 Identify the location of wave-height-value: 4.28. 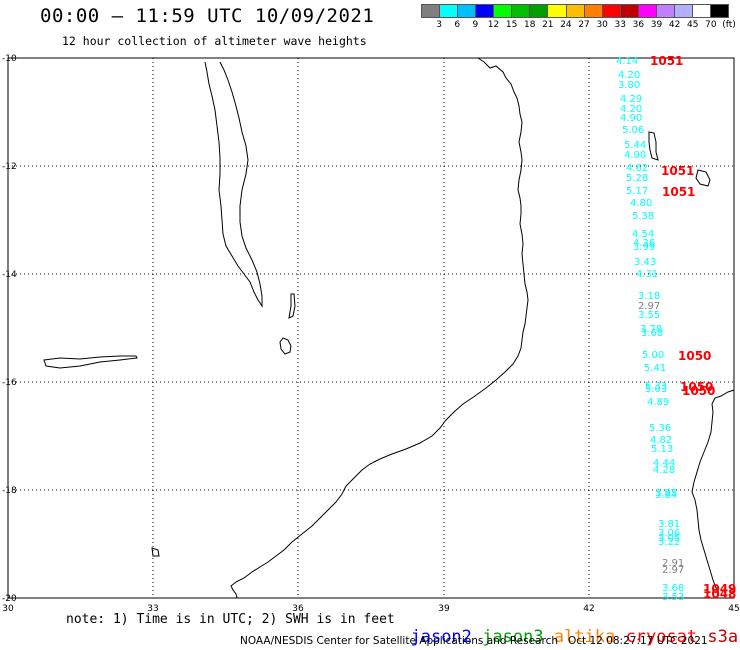
(664, 470).